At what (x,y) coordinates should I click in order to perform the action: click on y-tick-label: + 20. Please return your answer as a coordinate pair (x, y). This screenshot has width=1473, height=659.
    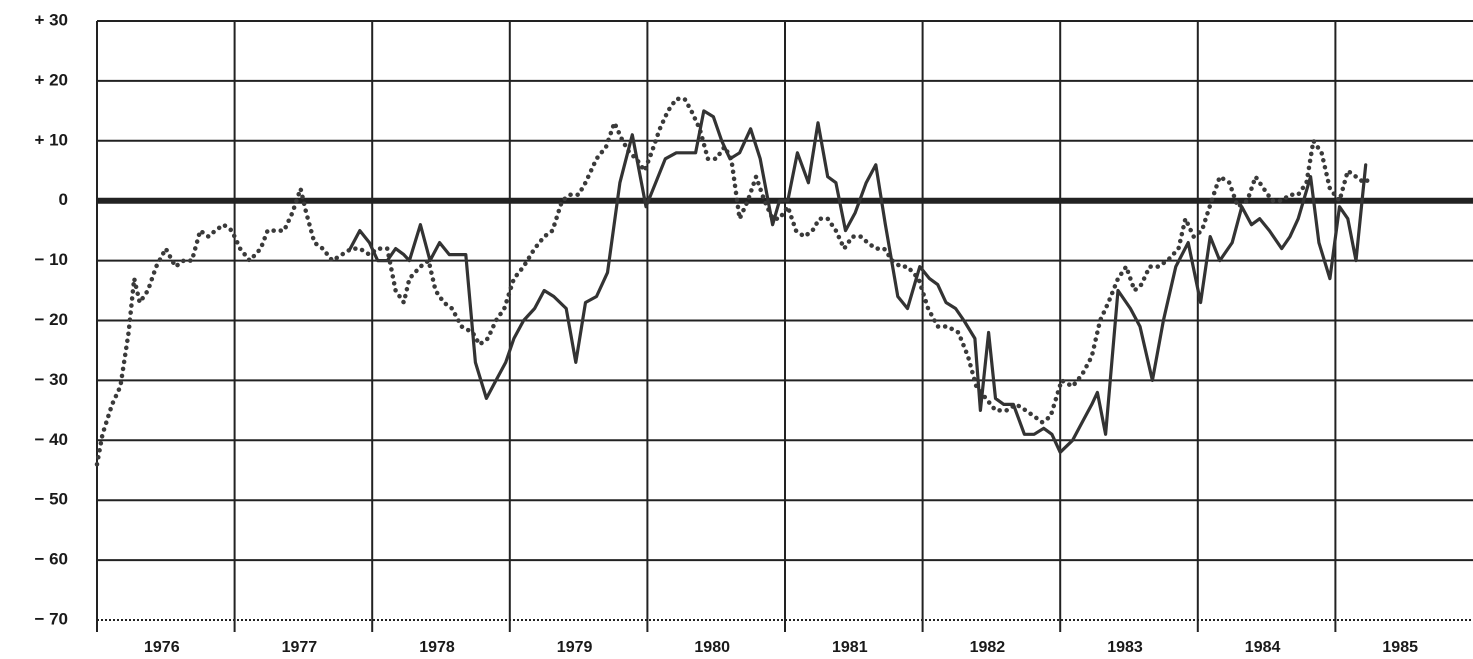
    Looking at the image, I should click on (51, 79).